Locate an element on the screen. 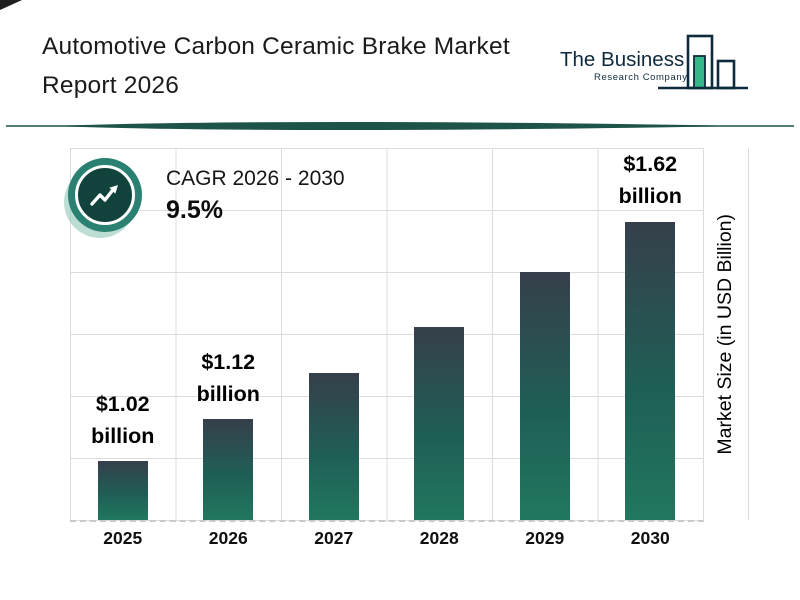 The height and width of the screenshot is (600, 800). bar-column-2027 is located at coordinates (334, 334).